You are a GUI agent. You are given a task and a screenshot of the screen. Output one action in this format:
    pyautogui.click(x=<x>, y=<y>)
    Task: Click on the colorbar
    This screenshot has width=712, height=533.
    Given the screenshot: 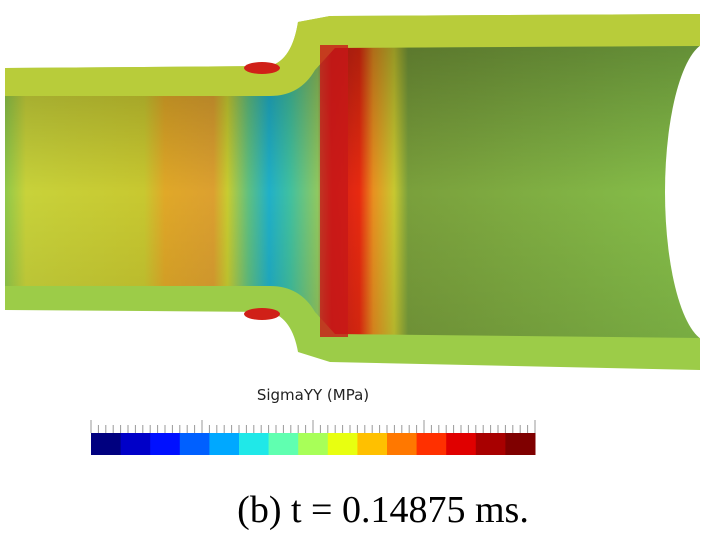 What is the action you would take?
    pyautogui.click(x=313, y=437)
    